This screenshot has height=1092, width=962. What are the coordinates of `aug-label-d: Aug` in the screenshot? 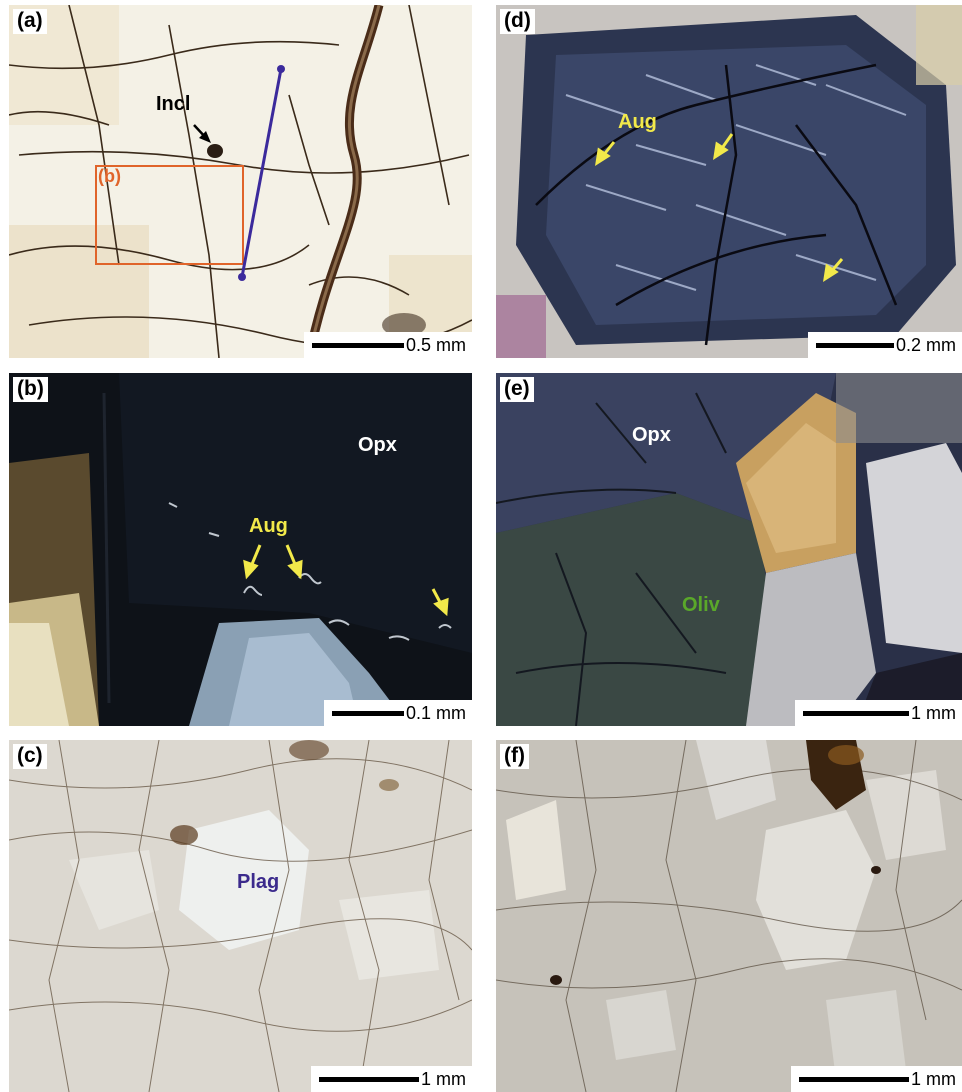 It's located at (637, 122).